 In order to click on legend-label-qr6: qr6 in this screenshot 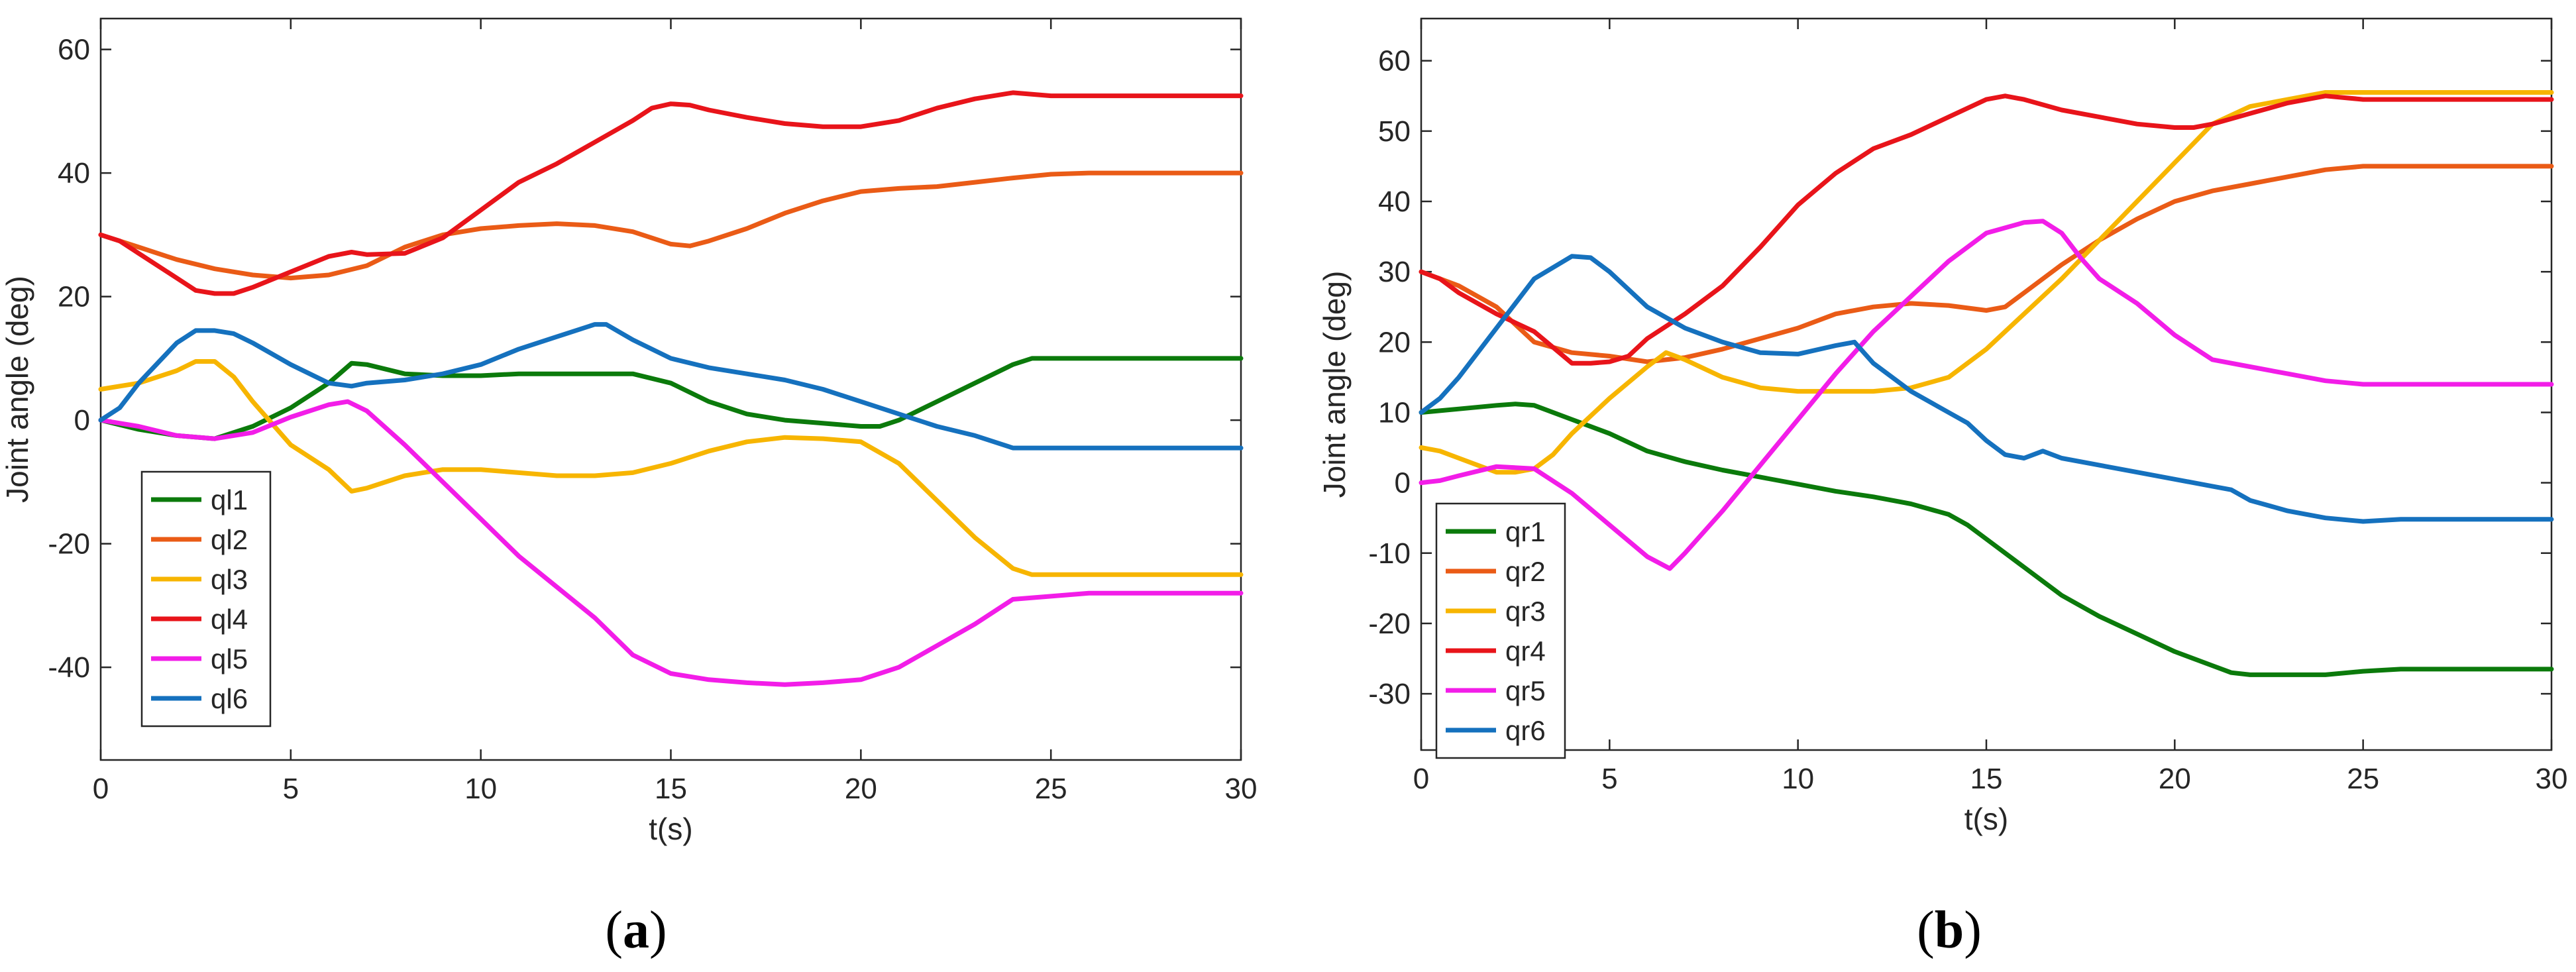, I will do `click(1526, 730)`.